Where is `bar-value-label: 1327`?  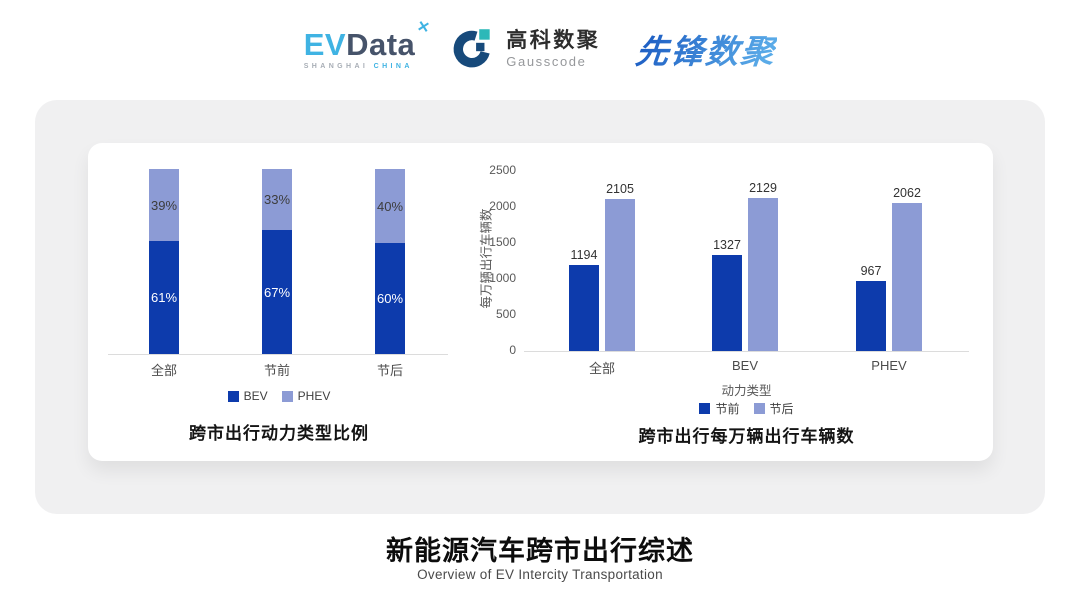
bar-value-label: 1327 is located at coordinates (727, 245).